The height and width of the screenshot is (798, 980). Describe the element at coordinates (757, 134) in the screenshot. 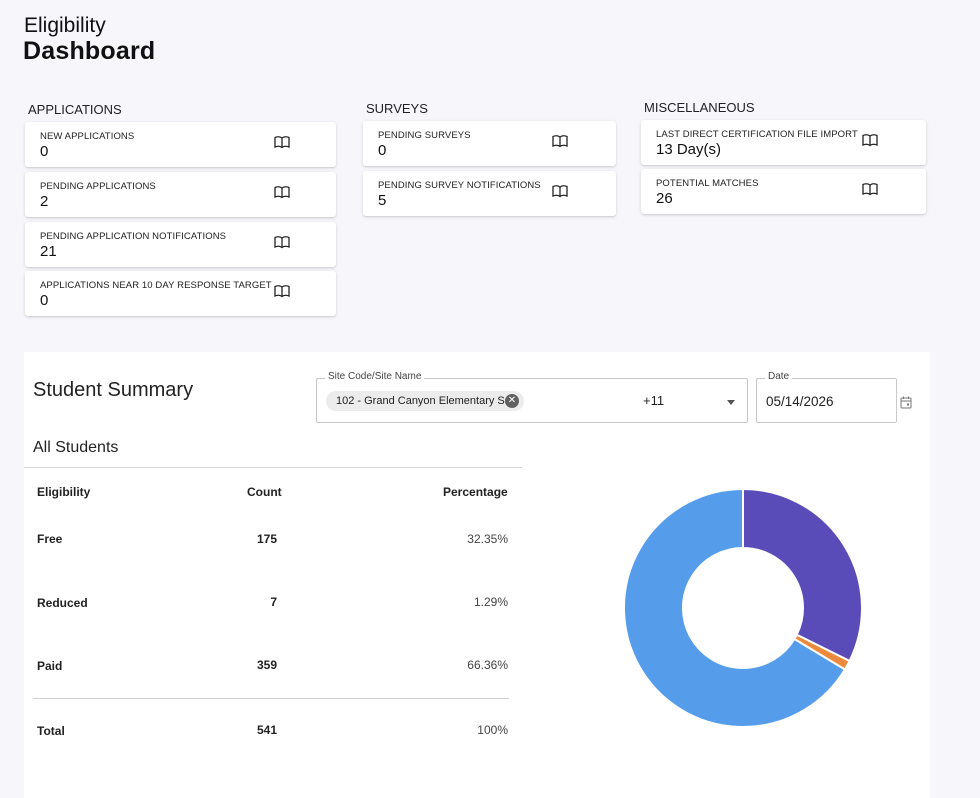

I see `card-label: LAST DIRECT CERTIFICATION FILE IMPORT` at that location.